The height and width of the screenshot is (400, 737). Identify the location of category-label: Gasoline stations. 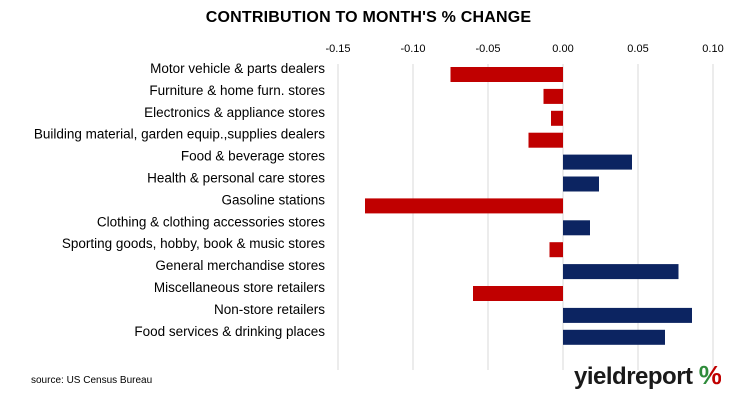
(273, 199).